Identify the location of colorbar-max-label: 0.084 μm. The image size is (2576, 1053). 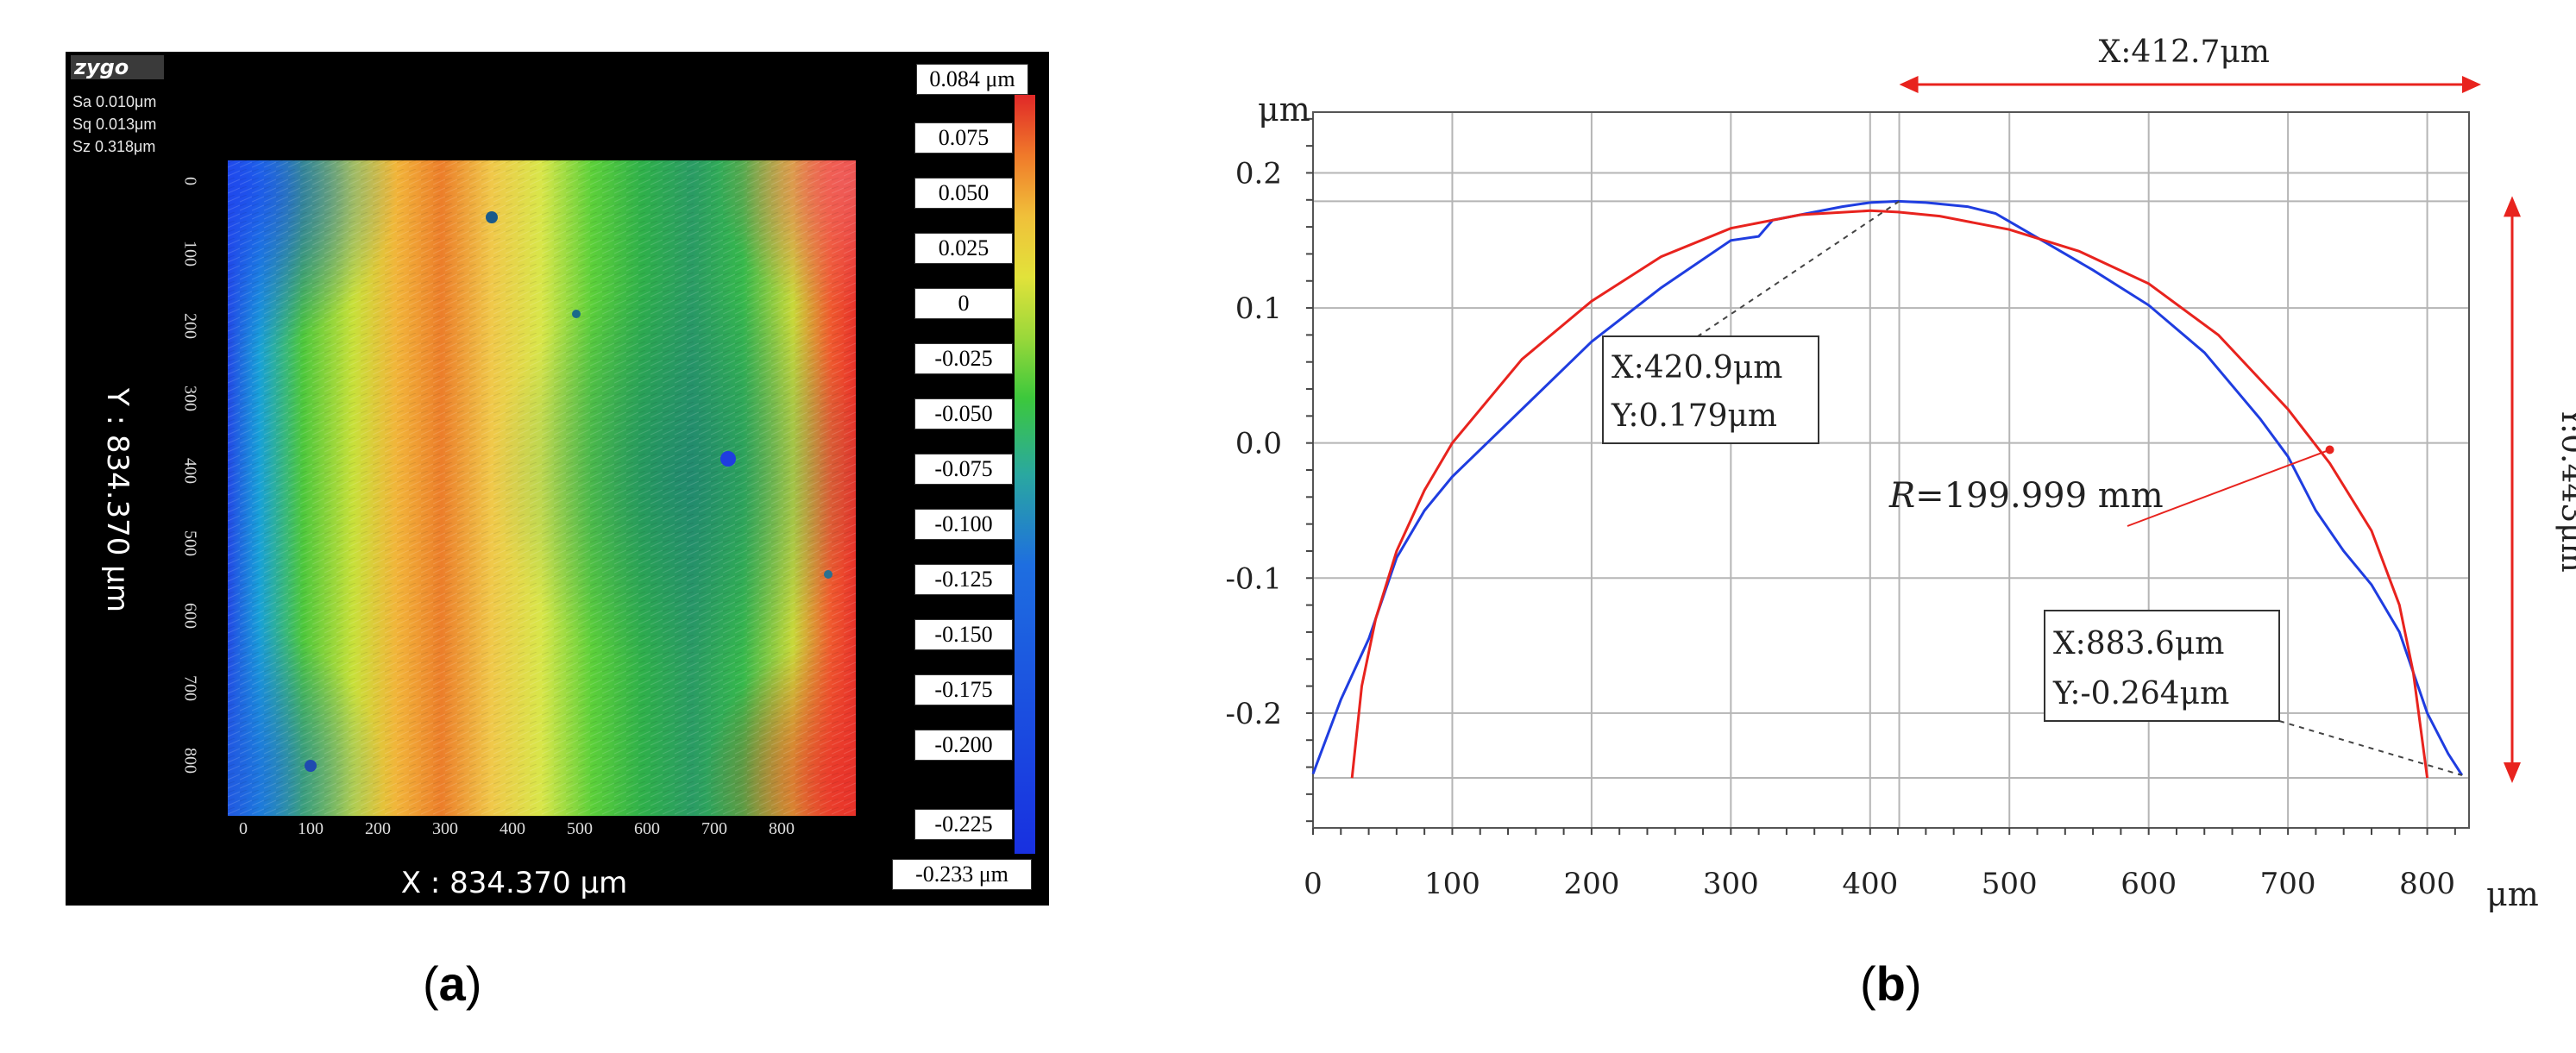
(972, 79).